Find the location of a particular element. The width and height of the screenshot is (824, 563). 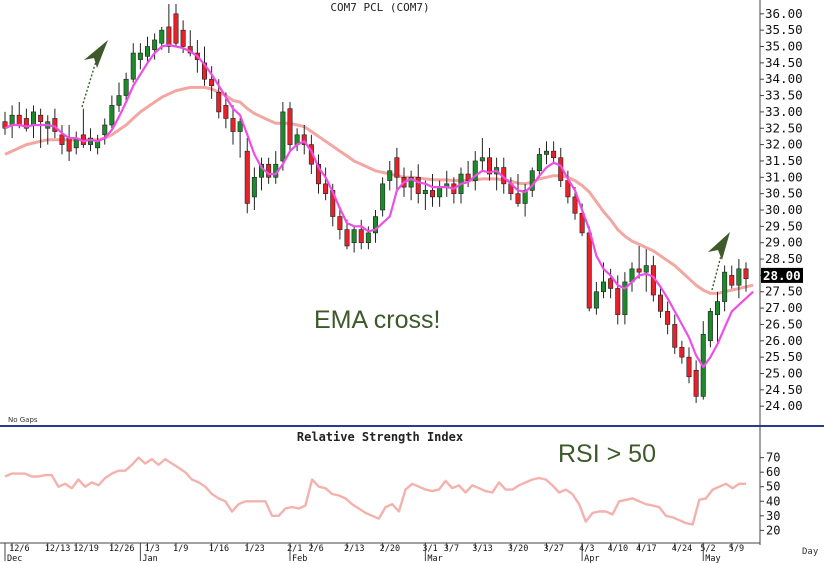

date-tick-label: 4/3 is located at coordinates (586, 549).